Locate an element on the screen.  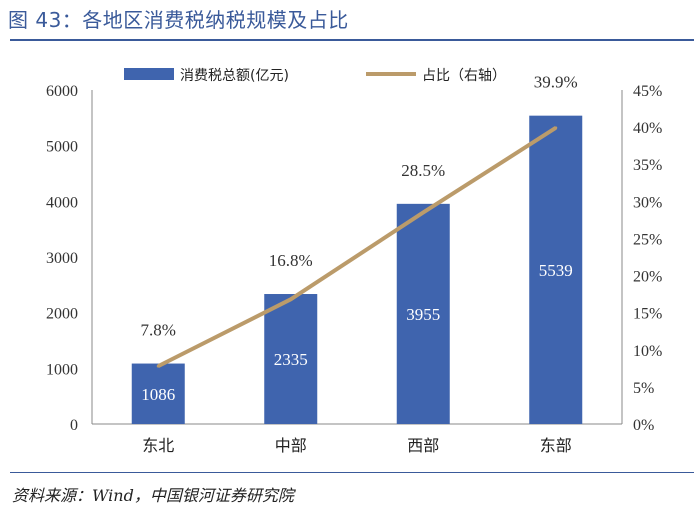
bar-value-label: 2335 is located at coordinates (291, 359).